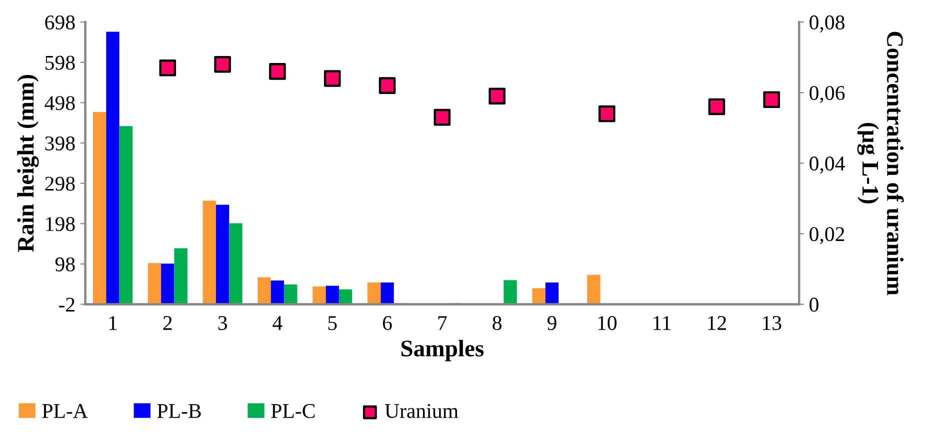 This screenshot has width=927, height=441. I want to click on y2-tick-label: 0, so click(814, 305).